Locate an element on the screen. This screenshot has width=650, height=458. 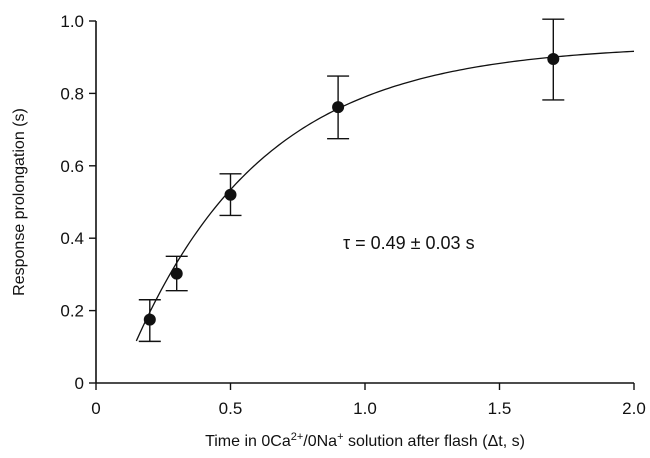
x-ticks: 0 0.5 1.0 1.5 2.0 is located at coordinates (368, 400).